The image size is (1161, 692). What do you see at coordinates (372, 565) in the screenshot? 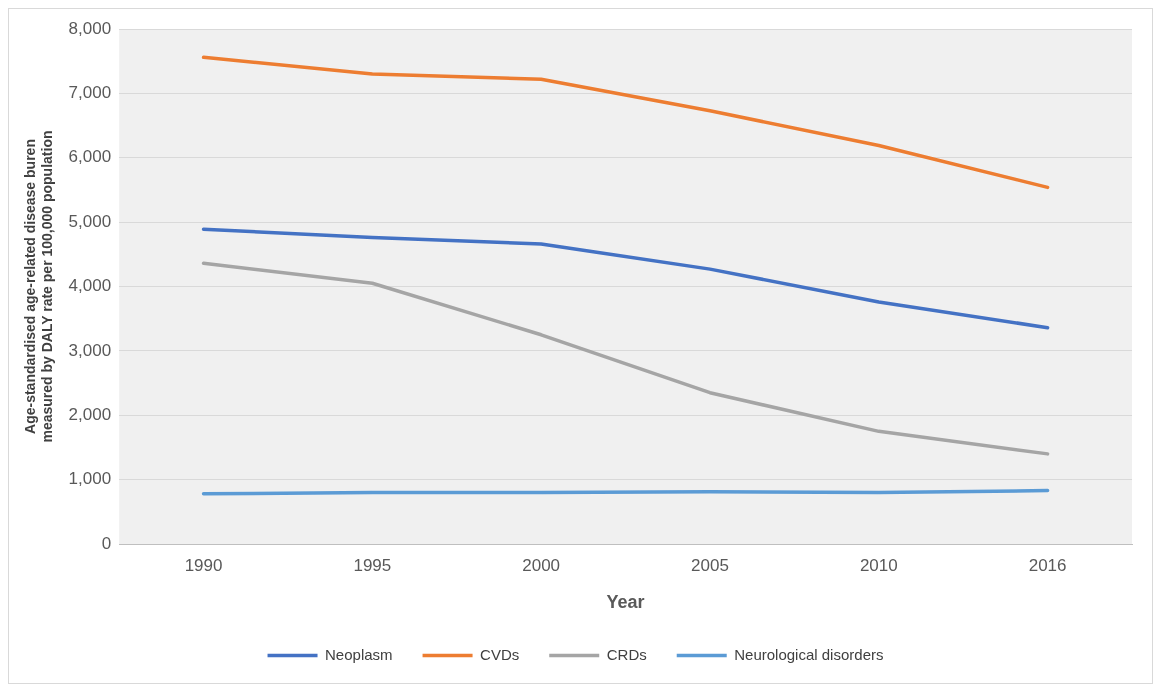
I see `x-tick-label: 1995` at bounding box center [372, 565].